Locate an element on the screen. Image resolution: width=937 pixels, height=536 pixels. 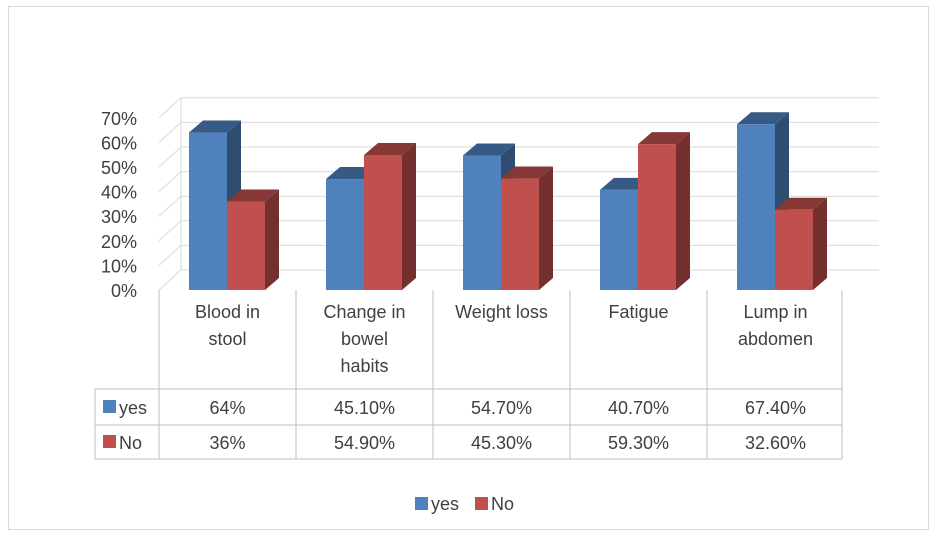
category-label: bowel is located at coordinates (364, 339).